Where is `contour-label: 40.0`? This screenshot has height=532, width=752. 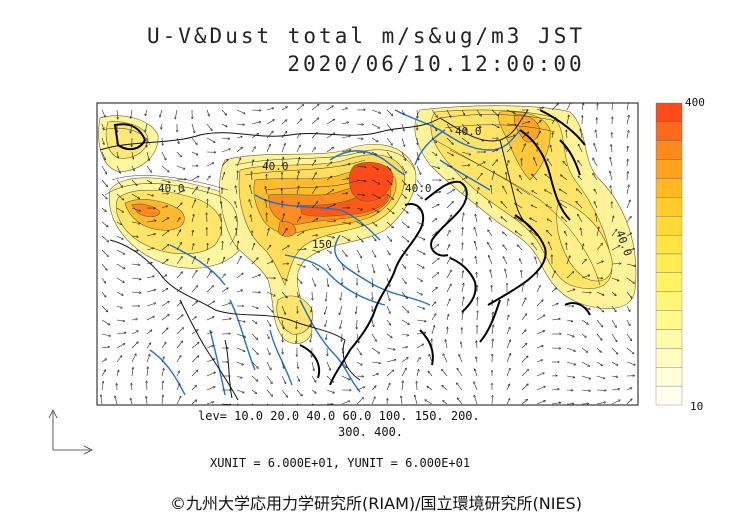 contour-label: 40.0 is located at coordinates (468, 131).